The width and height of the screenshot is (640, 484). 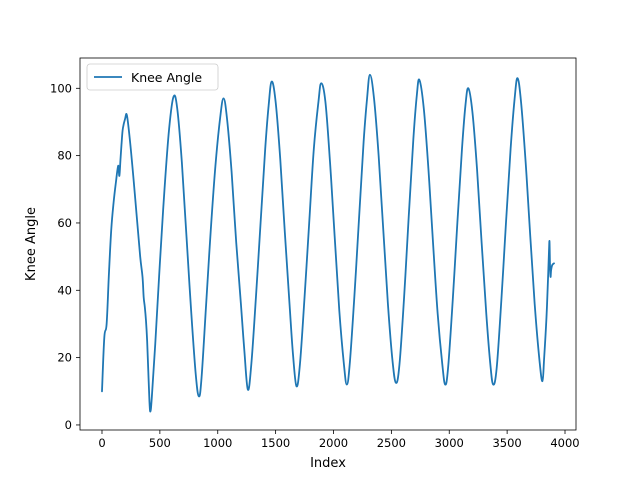 I want to click on legend: Knee Angle, so click(x=152, y=77).